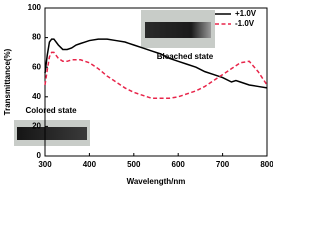  What do you see at coordinates (245, 23) in the screenshot?
I see `legend-label: -1.0V` at bounding box center [245, 23].